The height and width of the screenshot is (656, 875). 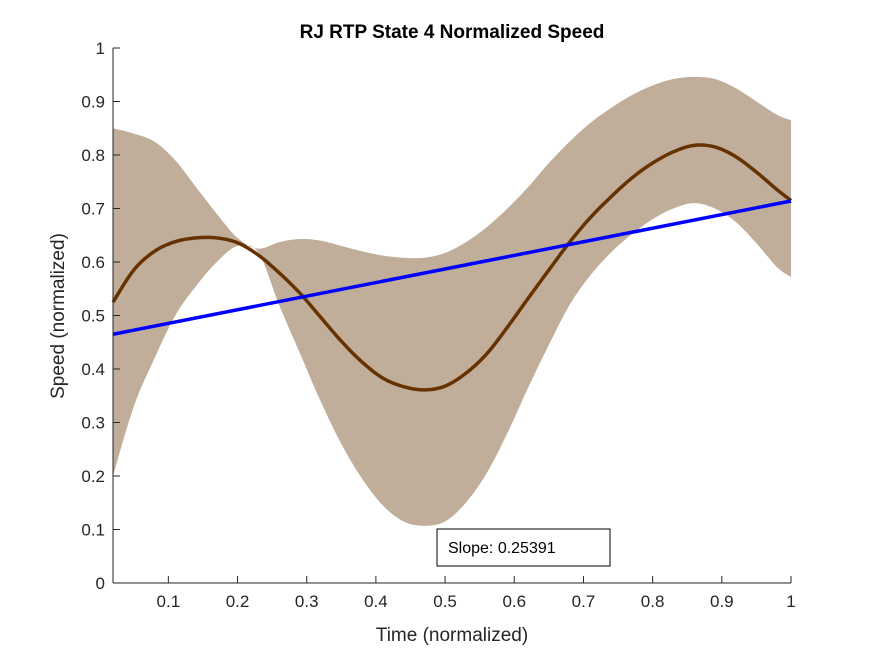 I want to click on y-ticks: 0 0.1 0.2 0.3 0.4 0.5 0.6 0.7 0.8 0.9 1, so click(x=100, y=316).